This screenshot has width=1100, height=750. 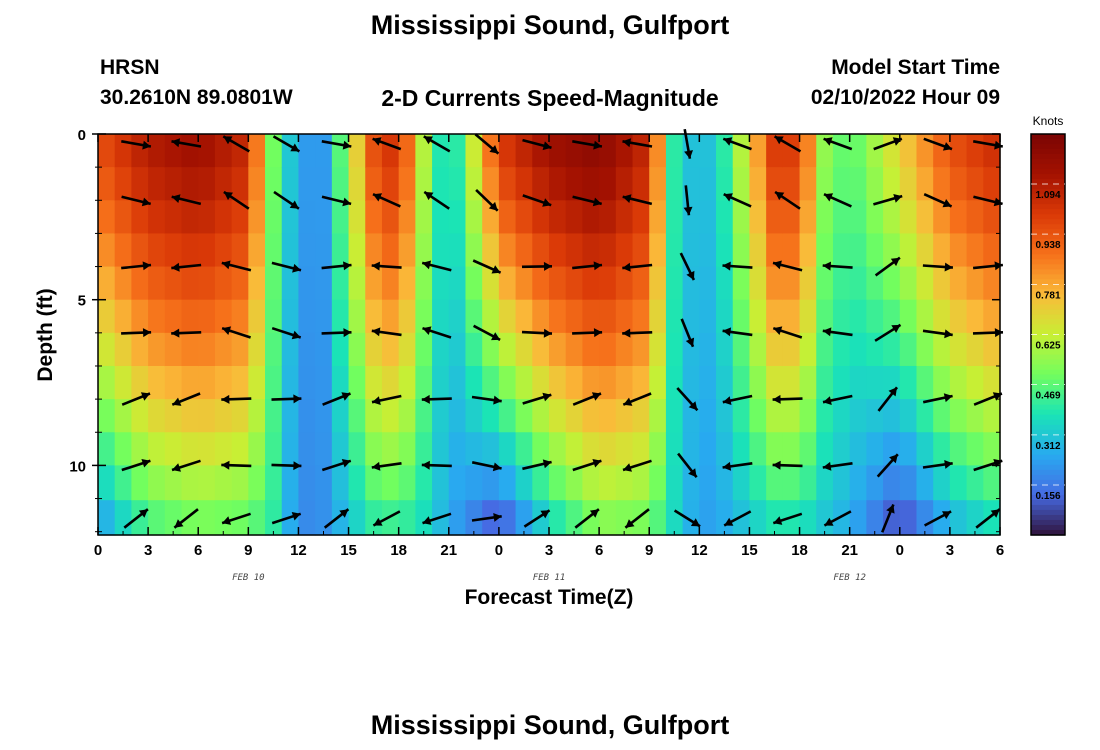 What do you see at coordinates (599, 550) in the screenshot?
I see `x-tick-label: 6` at bounding box center [599, 550].